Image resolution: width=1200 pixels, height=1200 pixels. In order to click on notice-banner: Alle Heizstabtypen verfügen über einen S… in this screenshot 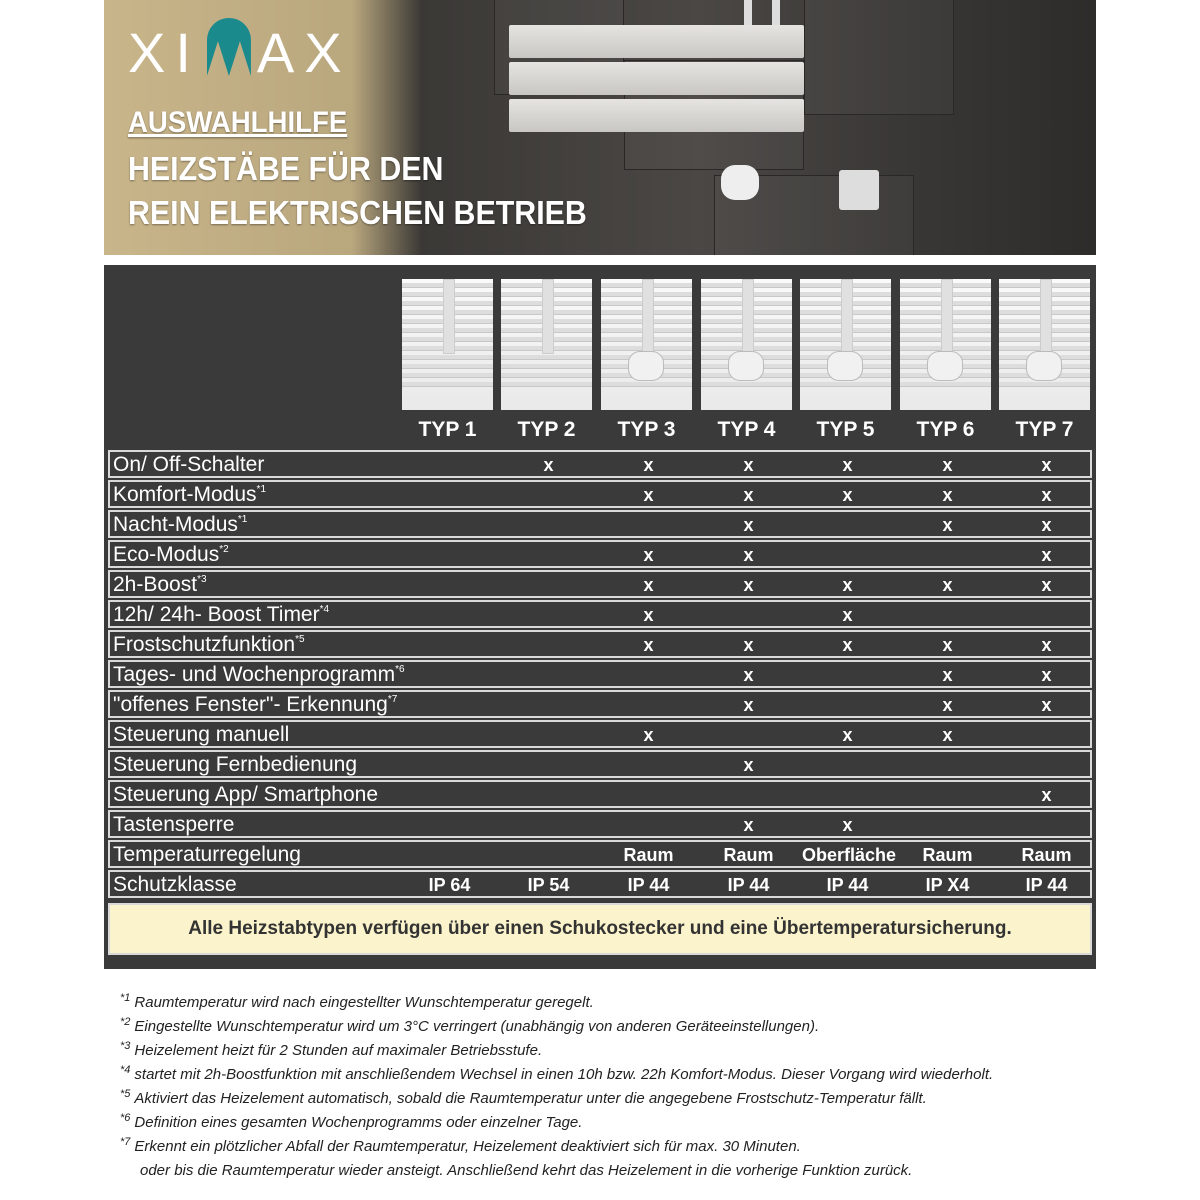, I will do `click(600, 929)`.